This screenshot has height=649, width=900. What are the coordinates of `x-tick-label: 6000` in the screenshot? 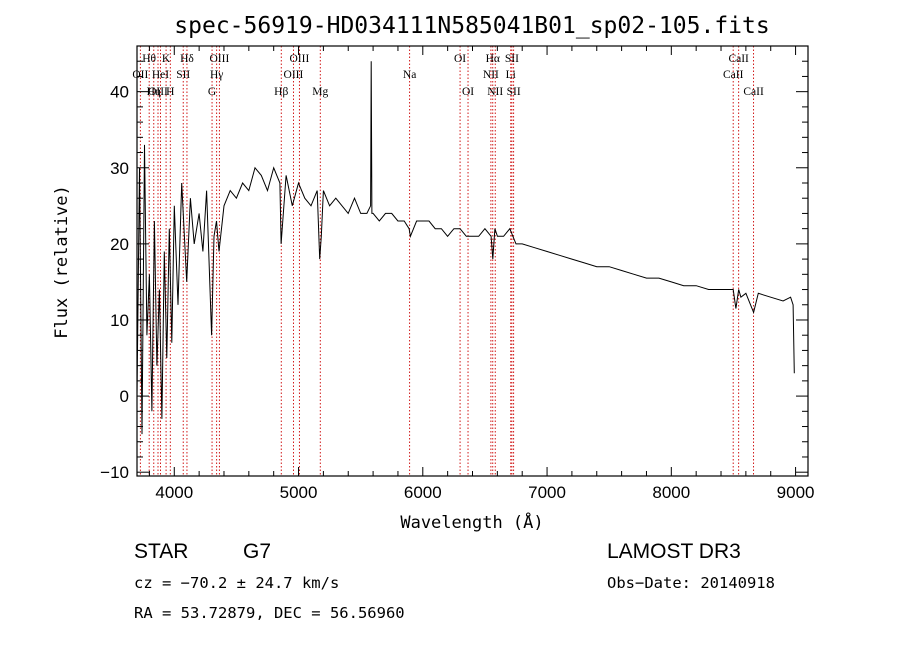 It's located at (423, 492).